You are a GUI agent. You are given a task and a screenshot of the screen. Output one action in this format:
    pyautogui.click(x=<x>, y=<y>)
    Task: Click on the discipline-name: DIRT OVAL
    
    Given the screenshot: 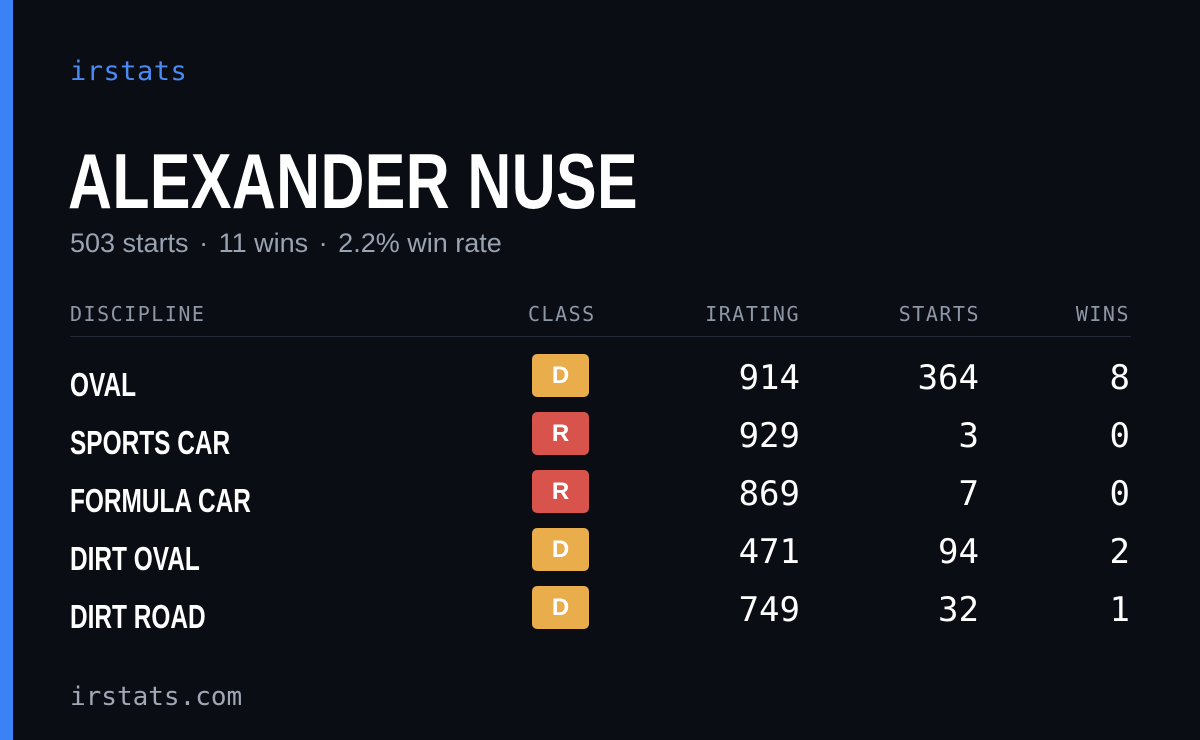 What is the action you would take?
    pyautogui.click(x=135, y=558)
    